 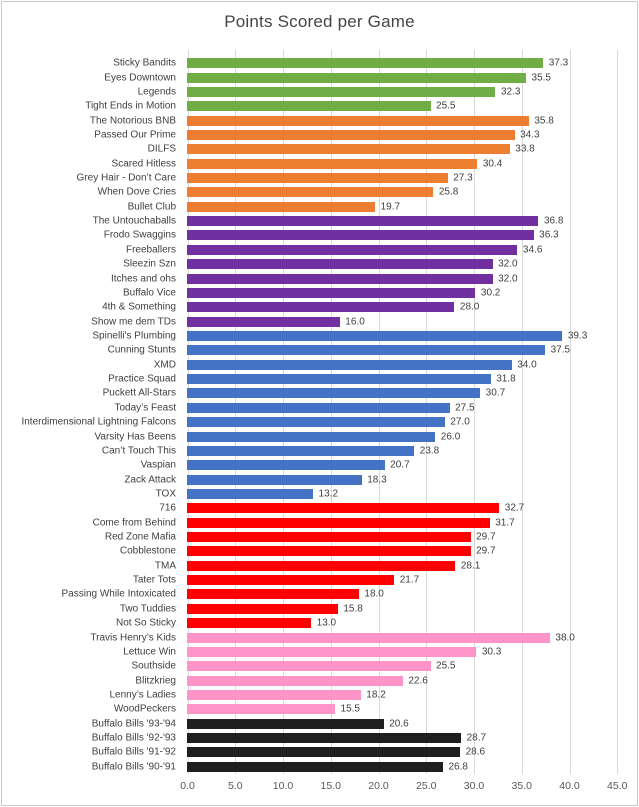 I want to click on bar-row: Buffalo Bills '91-'92 28.6, so click(x=319, y=752).